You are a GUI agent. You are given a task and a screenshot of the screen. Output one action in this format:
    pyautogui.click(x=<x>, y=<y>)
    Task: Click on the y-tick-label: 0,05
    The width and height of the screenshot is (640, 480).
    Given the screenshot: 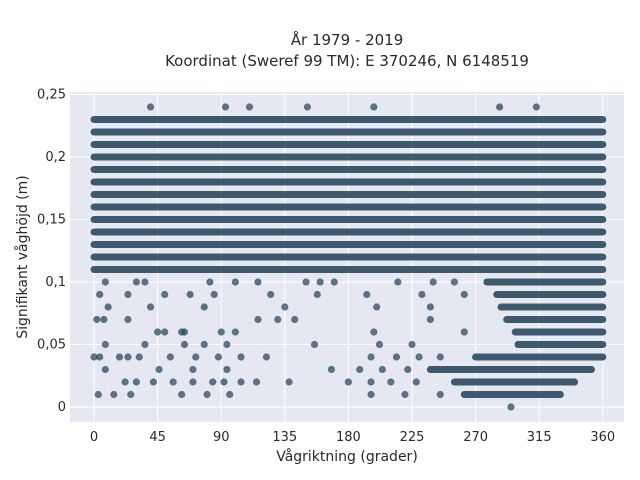 What is the action you would take?
    pyautogui.click(x=51, y=345)
    